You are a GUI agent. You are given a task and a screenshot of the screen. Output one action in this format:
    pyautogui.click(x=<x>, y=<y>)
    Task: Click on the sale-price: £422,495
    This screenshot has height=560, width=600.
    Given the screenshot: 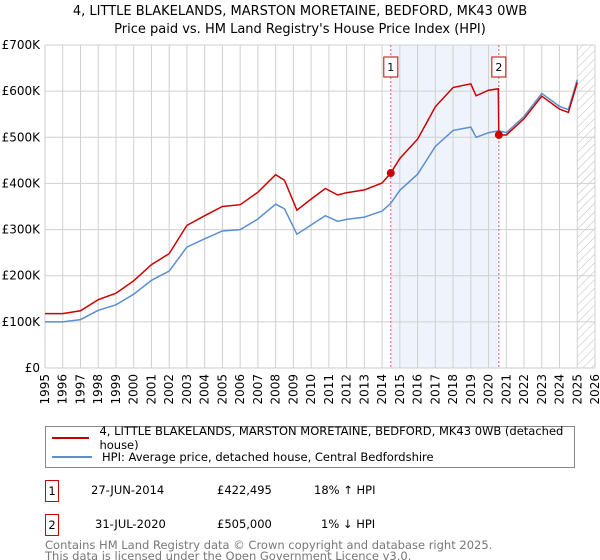 What is the action you would take?
    pyautogui.click(x=244, y=490)
    